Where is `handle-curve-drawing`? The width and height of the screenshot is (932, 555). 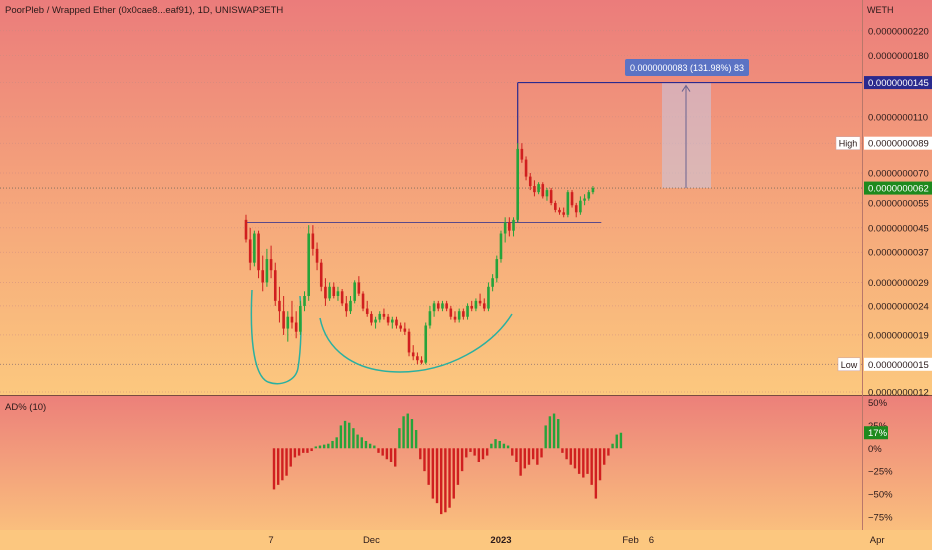 handle-curve-drawing is located at coordinates (276, 337).